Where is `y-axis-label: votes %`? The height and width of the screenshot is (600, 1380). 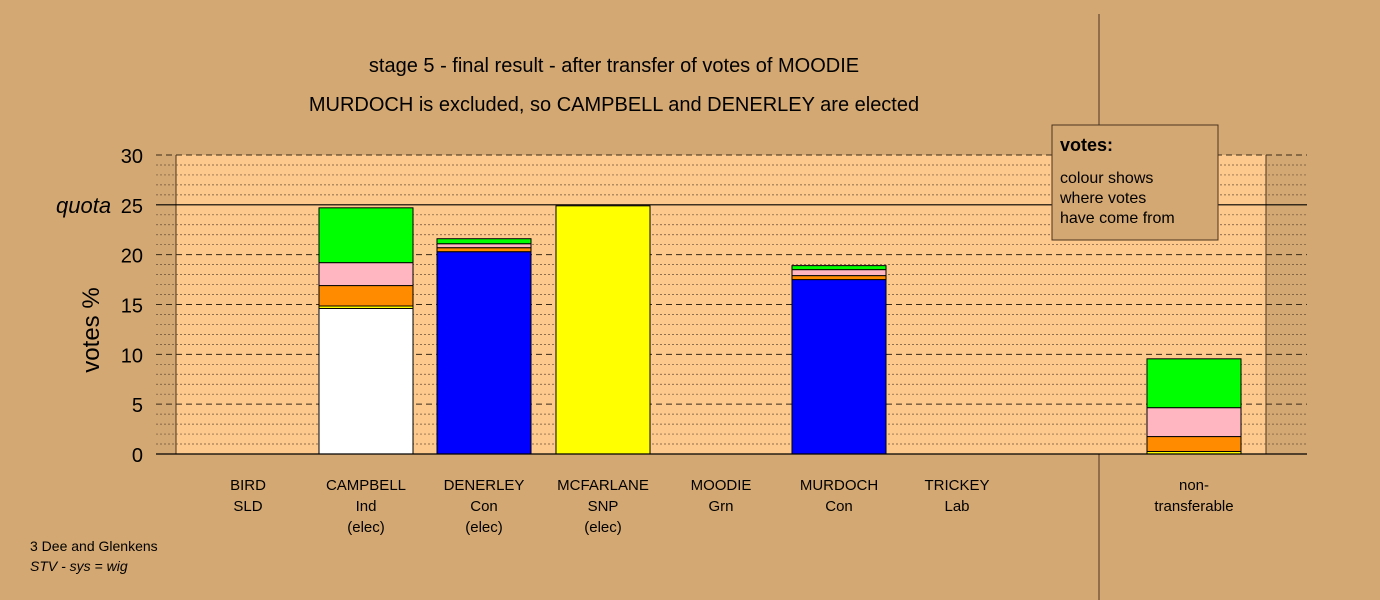 y-axis-label: votes % is located at coordinates (91, 329).